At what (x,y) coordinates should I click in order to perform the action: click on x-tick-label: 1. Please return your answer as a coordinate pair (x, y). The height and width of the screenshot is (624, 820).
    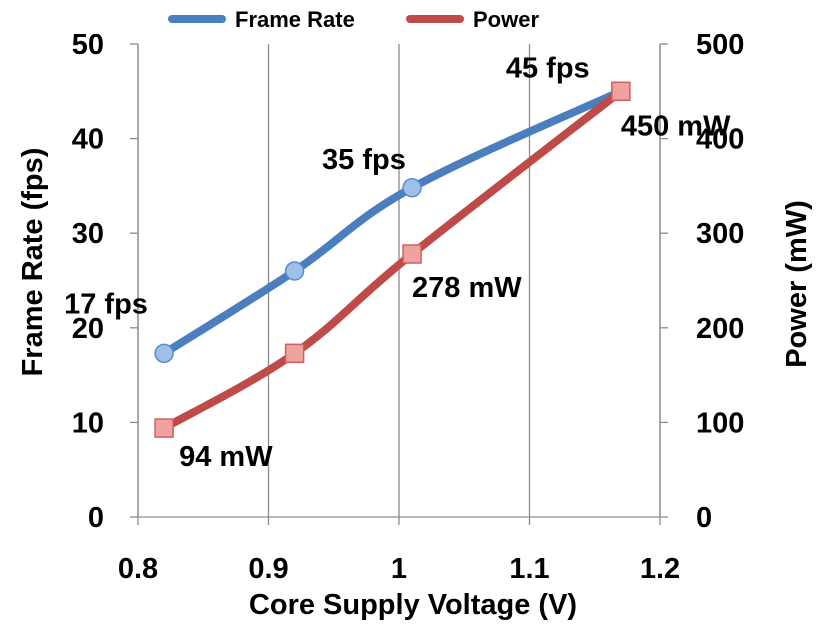
    Looking at the image, I should click on (399, 569).